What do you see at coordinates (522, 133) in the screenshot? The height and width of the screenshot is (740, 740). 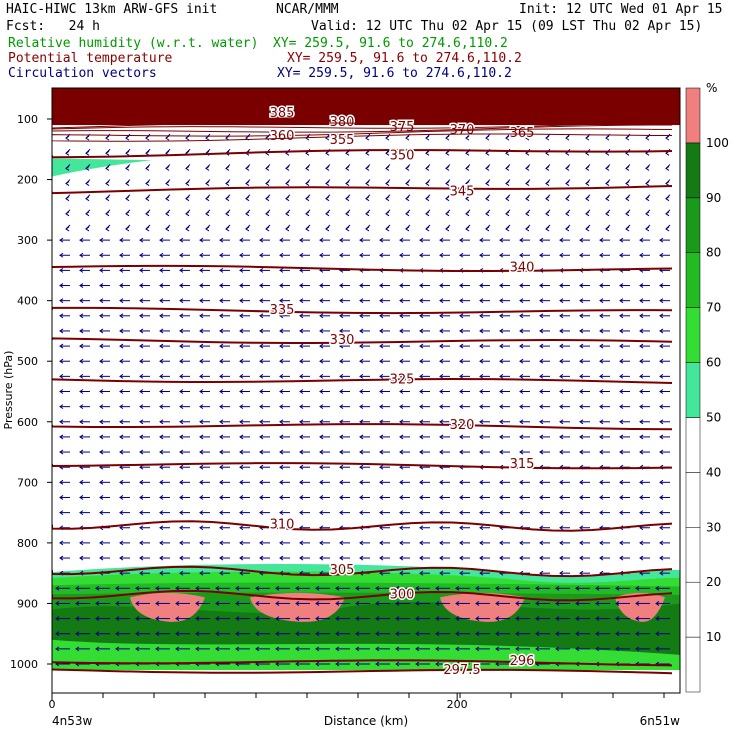 I see `theta-label-365: 365` at bounding box center [522, 133].